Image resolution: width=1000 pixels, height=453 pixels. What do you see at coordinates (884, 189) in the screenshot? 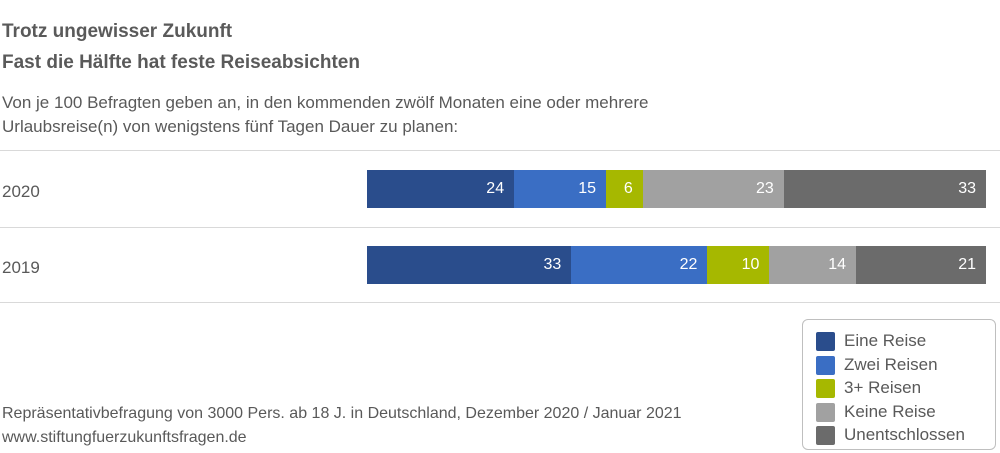
I see `bar-segment-unentschlossen-2020` at bounding box center [884, 189].